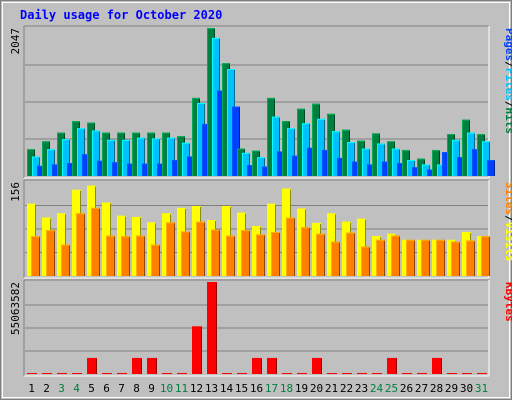 Image resolution: width=512 pixels, height=400 pixels. I want to click on legend-entry: KBytes, so click(507, 302).